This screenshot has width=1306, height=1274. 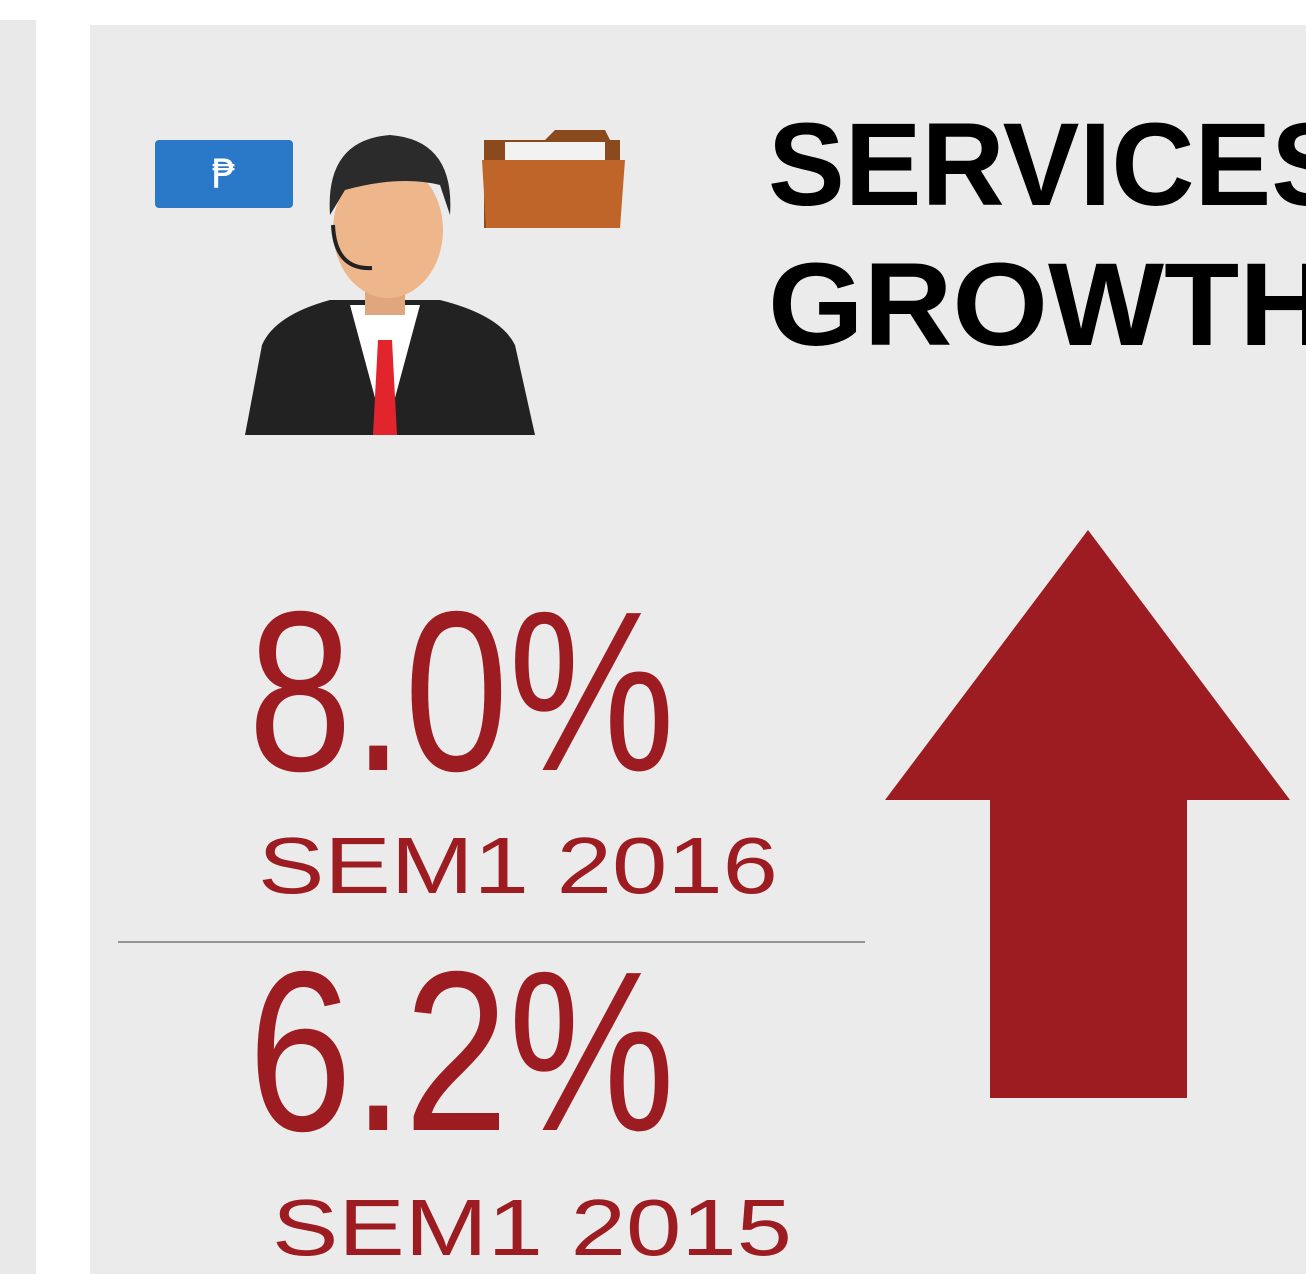 I want to click on peso-card, so click(x=224, y=174).